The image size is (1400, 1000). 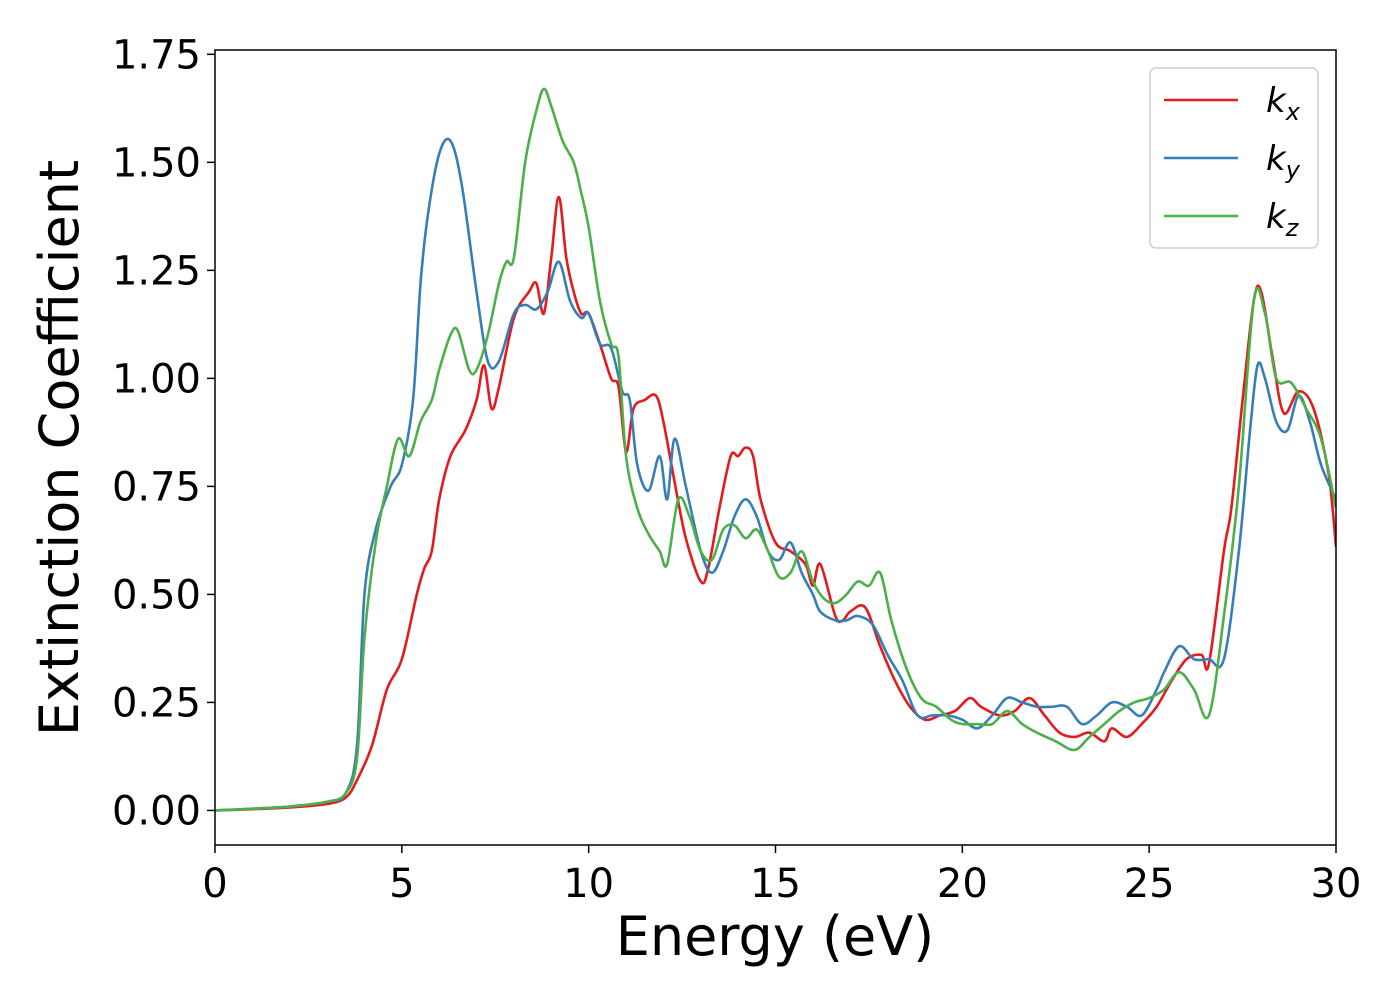 I want to click on x-tick-label: 15, so click(x=775, y=884).